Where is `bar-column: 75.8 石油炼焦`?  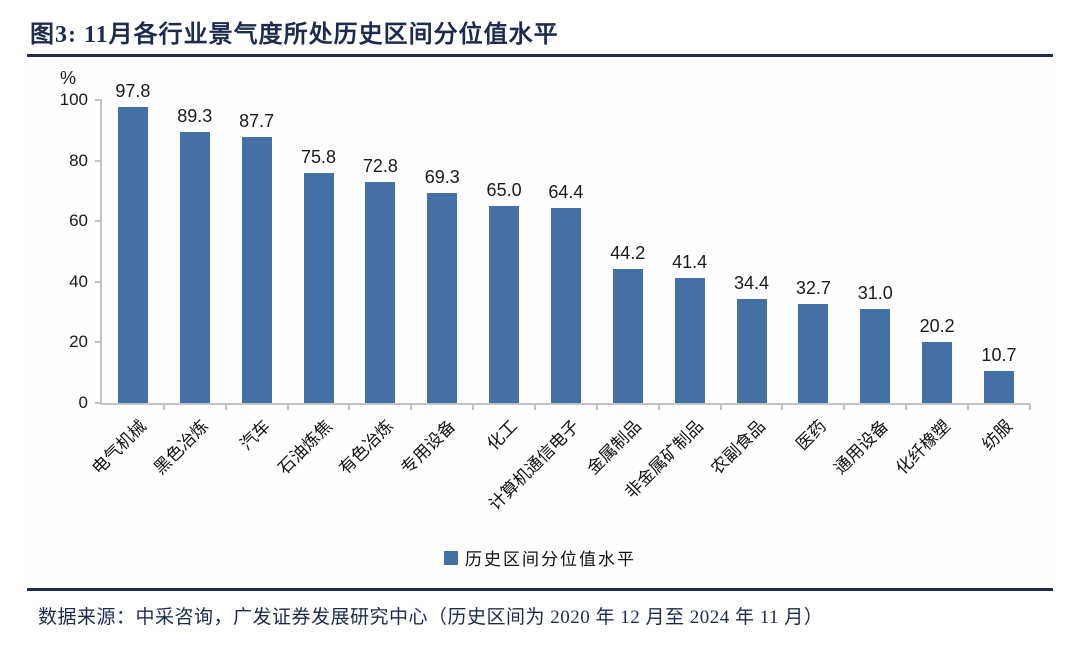 bar-column: 75.8 石油炼焦 is located at coordinates (312, 289).